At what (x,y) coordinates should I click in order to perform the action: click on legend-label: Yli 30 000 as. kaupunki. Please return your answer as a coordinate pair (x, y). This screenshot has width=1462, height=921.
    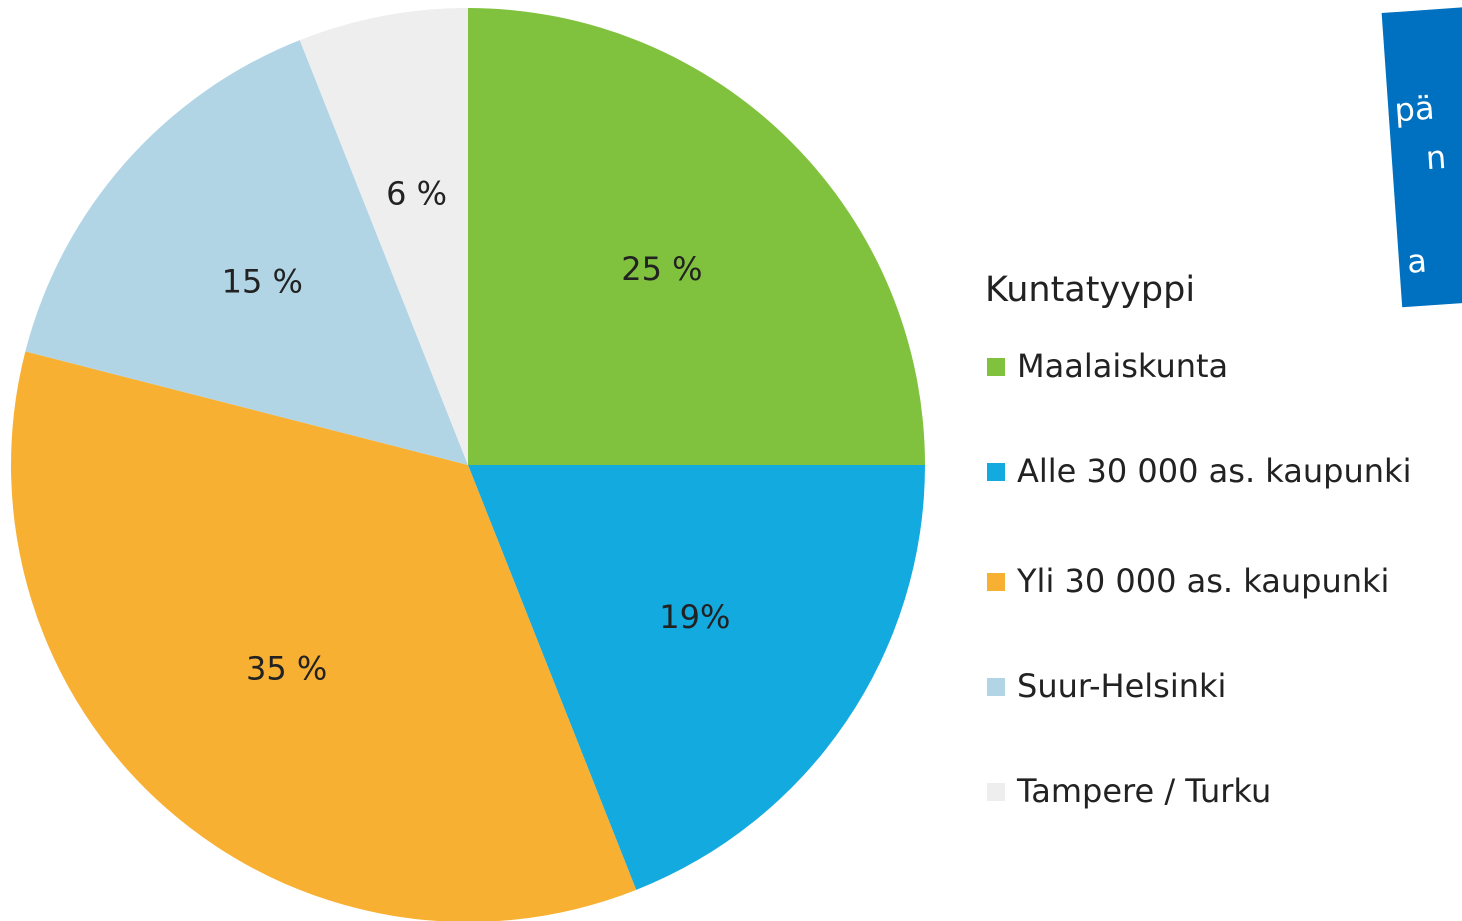
    Looking at the image, I should click on (1203, 581).